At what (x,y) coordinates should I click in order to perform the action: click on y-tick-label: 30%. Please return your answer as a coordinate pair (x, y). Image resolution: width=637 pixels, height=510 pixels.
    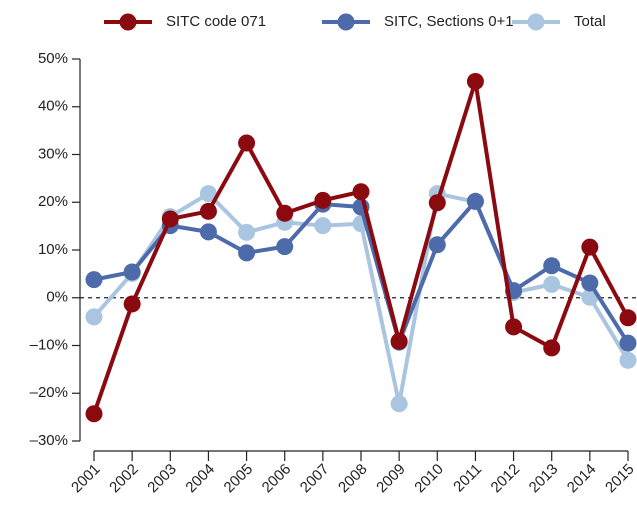
    Looking at the image, I should click on (53, 153).